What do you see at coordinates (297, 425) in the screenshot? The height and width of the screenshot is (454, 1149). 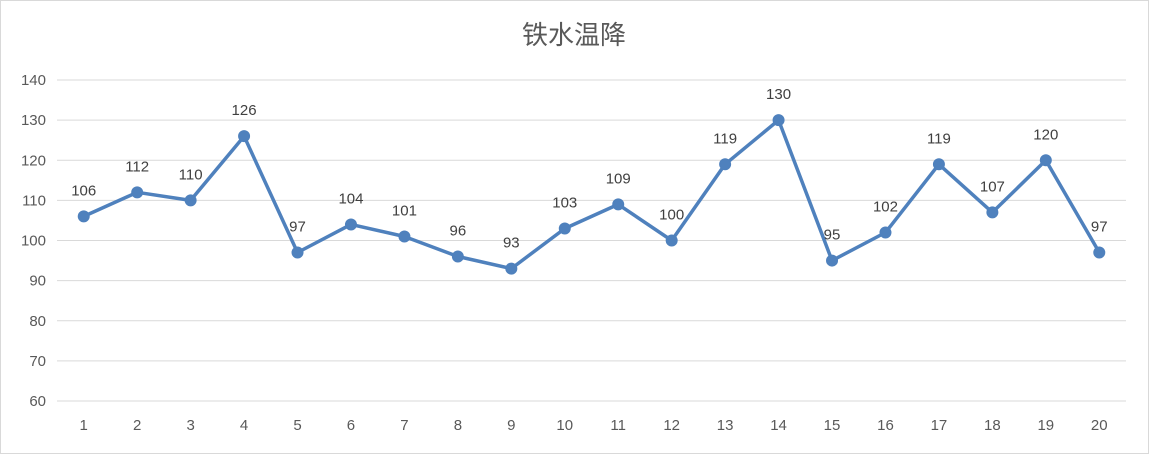 I see `x-tick-label: 5` at bounding box center [297, 425].